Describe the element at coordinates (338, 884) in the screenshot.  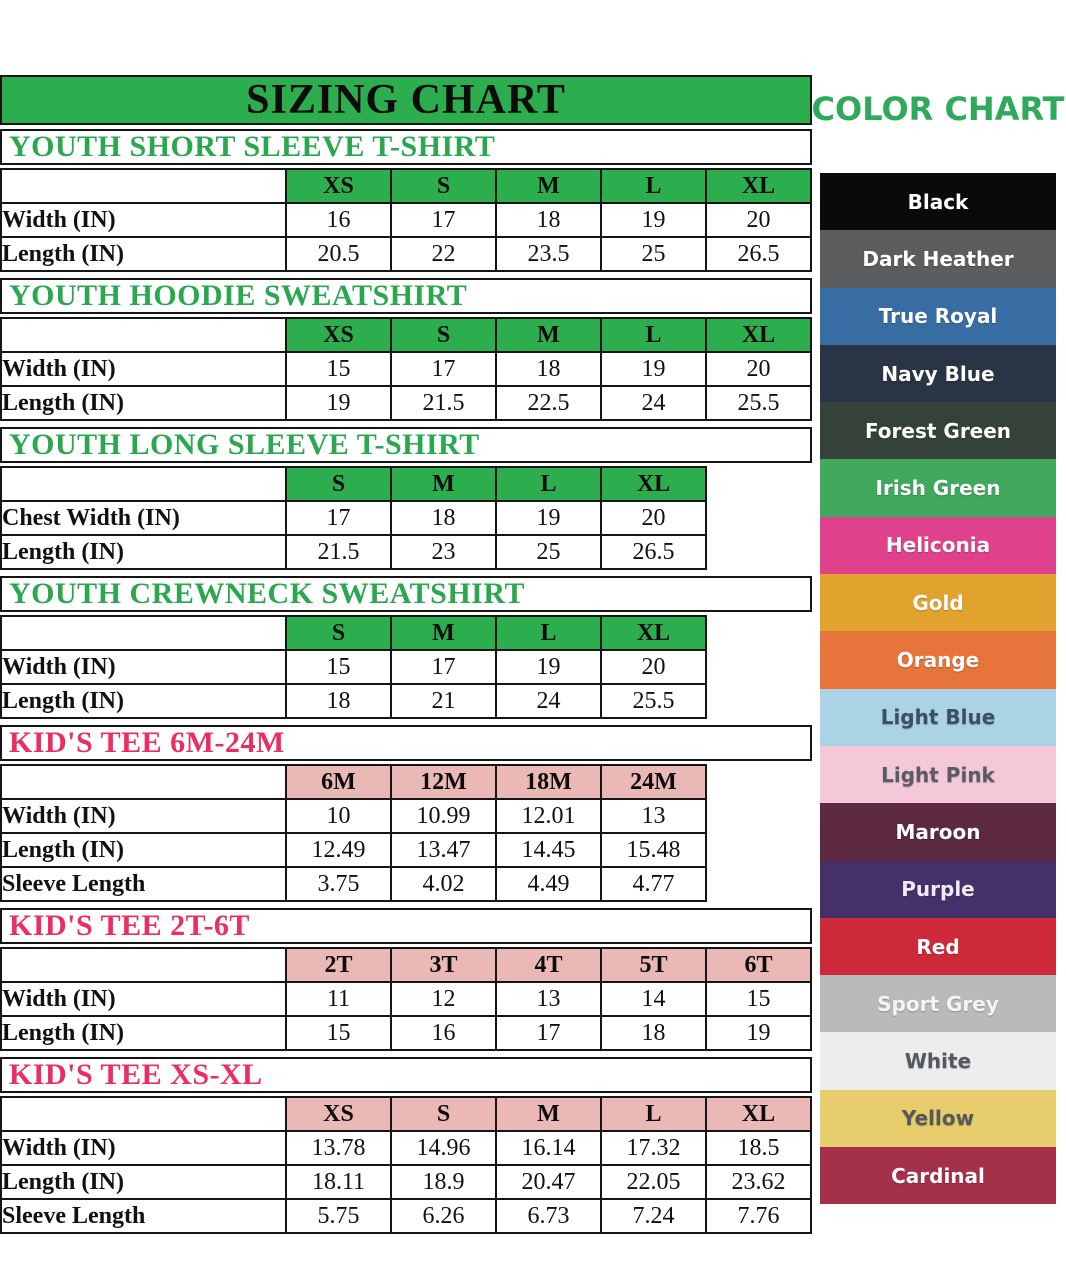
I see `size-value-cell: 3.75` at that location.